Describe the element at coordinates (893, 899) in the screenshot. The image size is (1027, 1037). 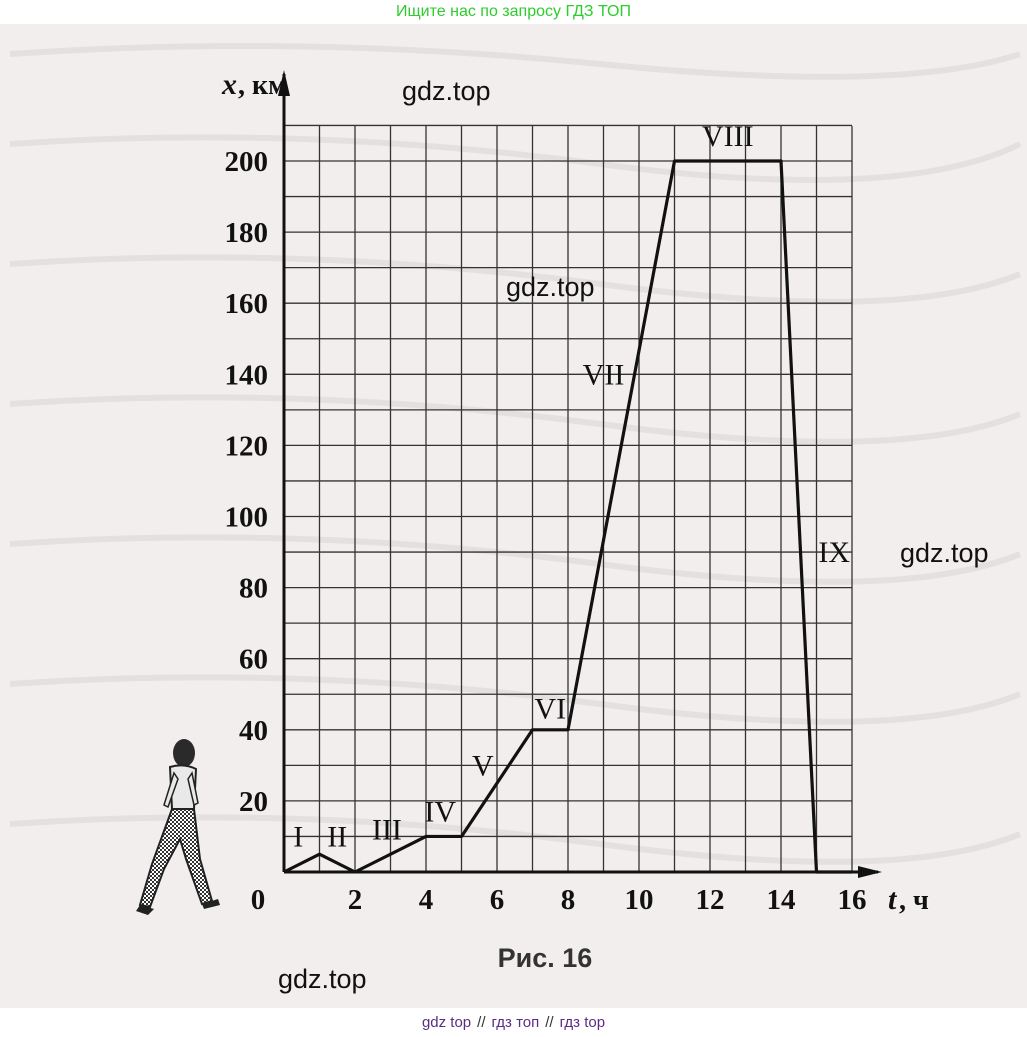
I see `x-axis-label-var: t` at that location.